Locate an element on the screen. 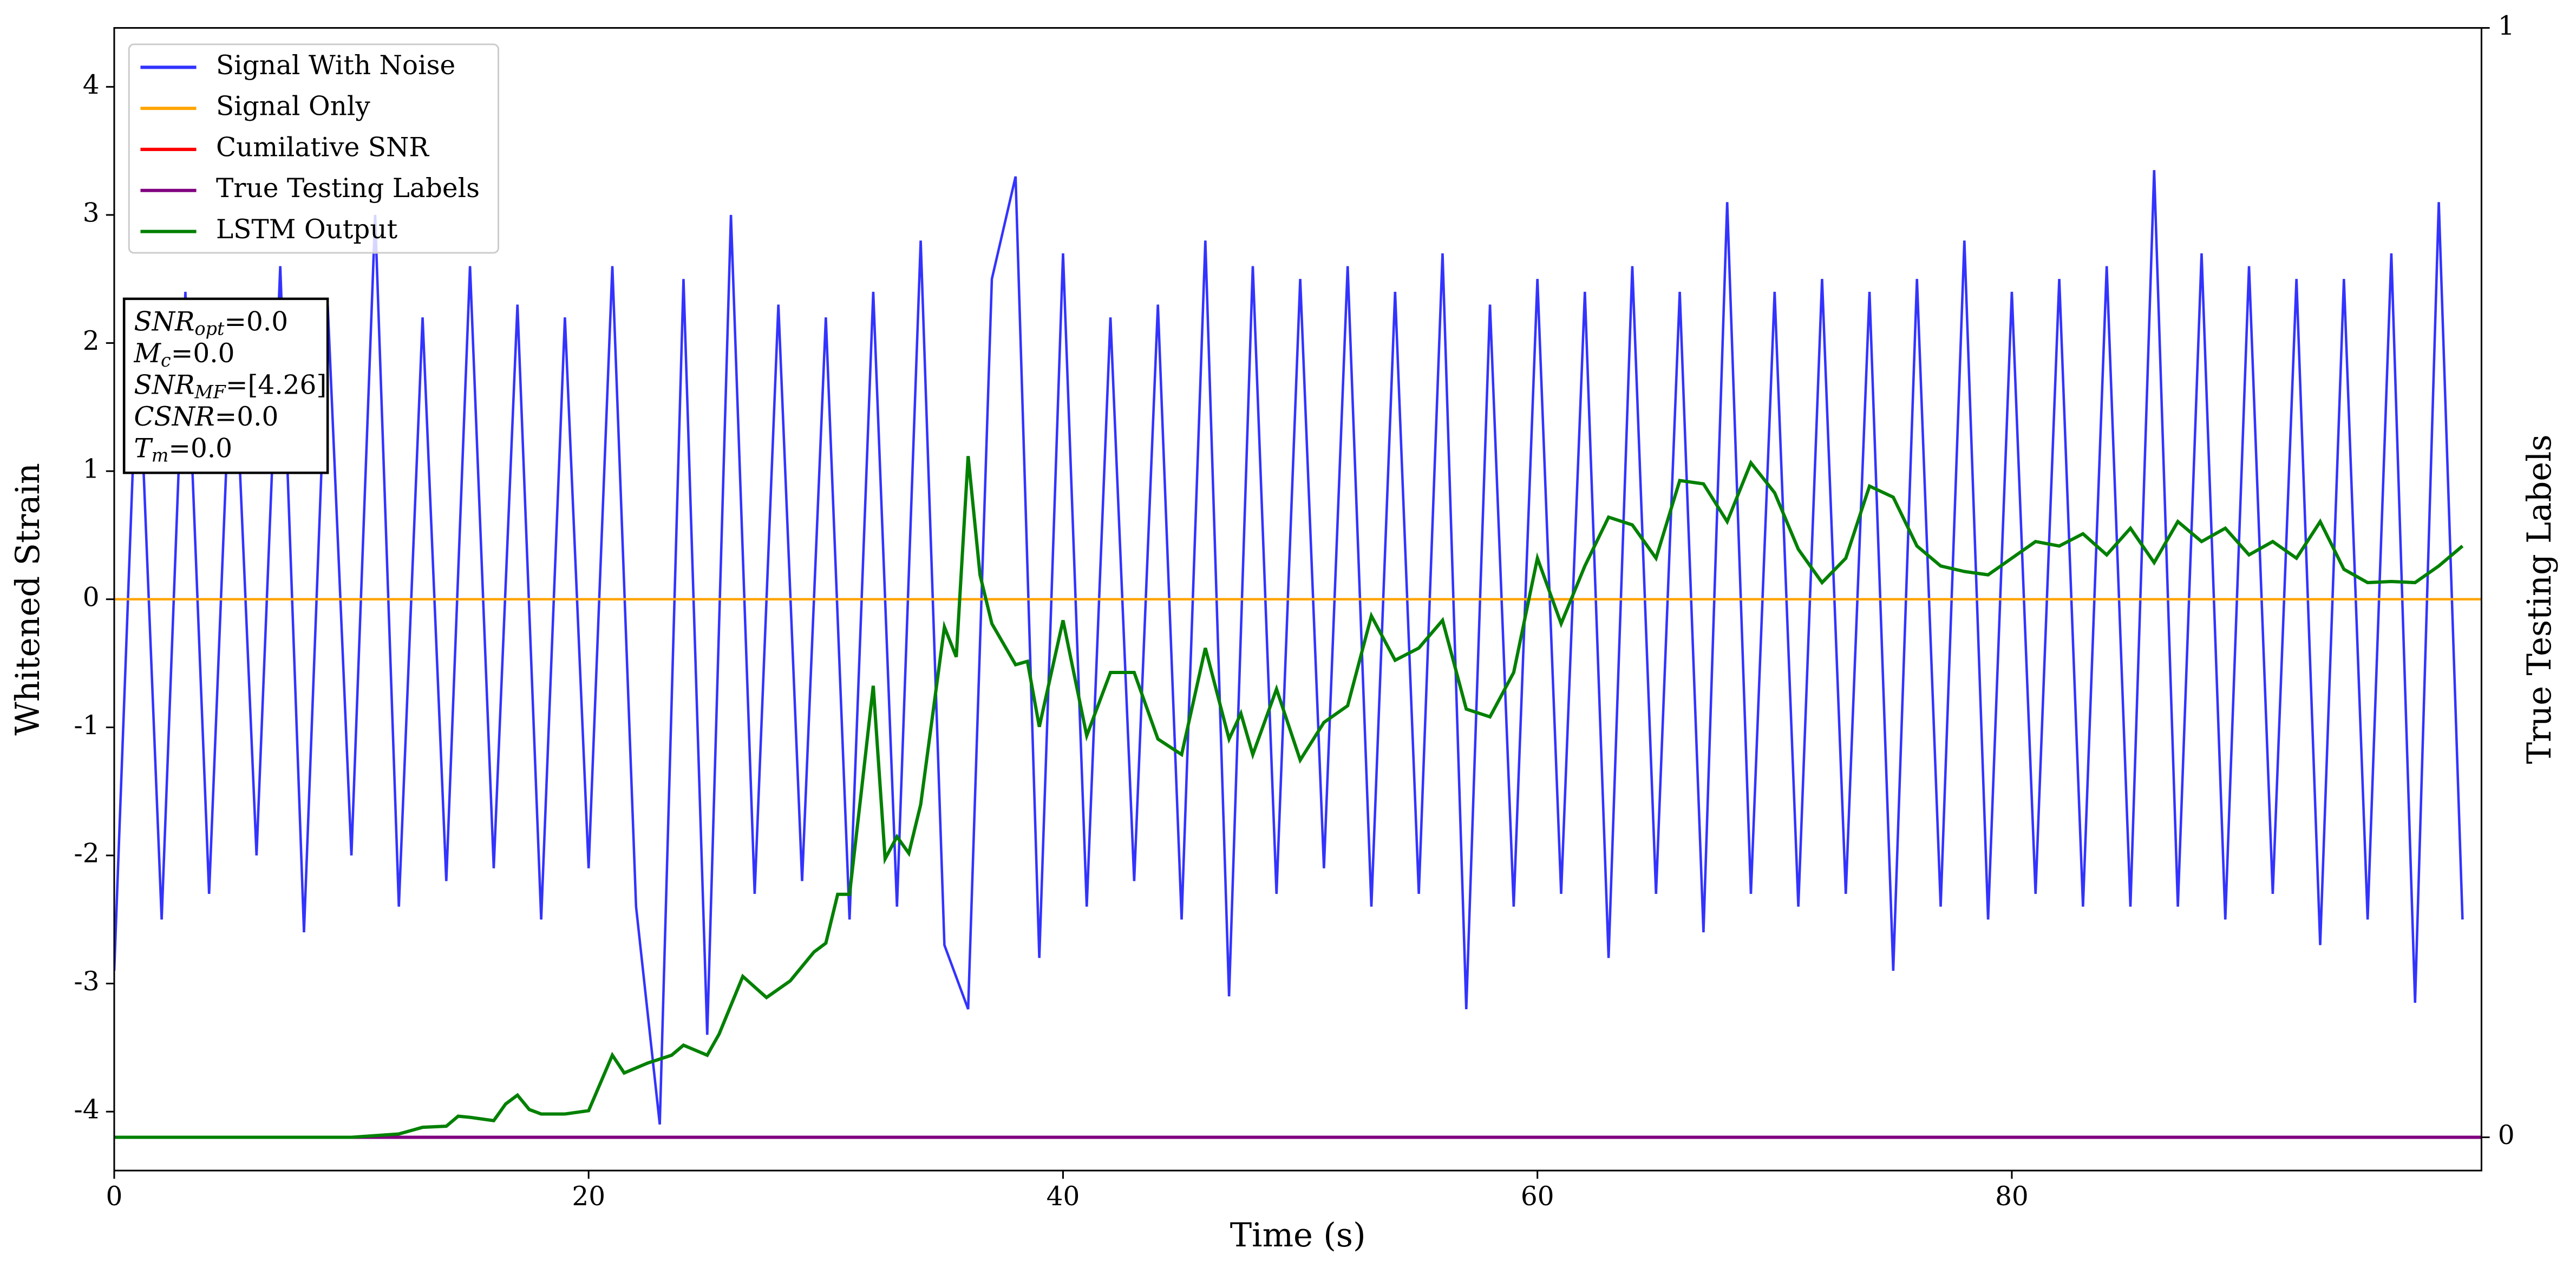 This screenshot has height=1274, width=2576. annotation-line: SNRMF=[4.26] is located at coordinates (230, 386).